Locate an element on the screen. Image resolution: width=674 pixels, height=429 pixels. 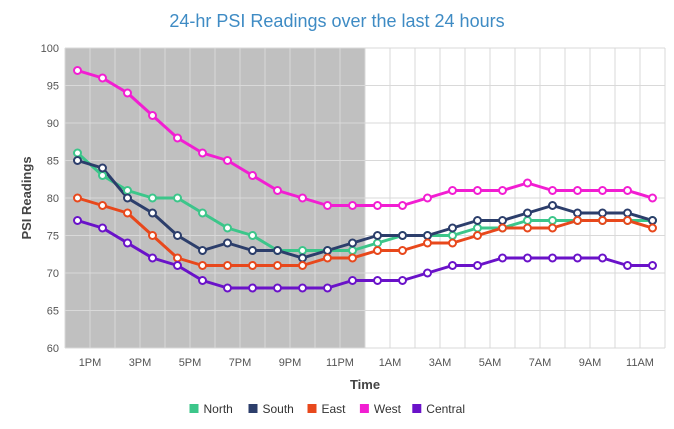
legend-item-central: Central is located at coordinates (438, 409).